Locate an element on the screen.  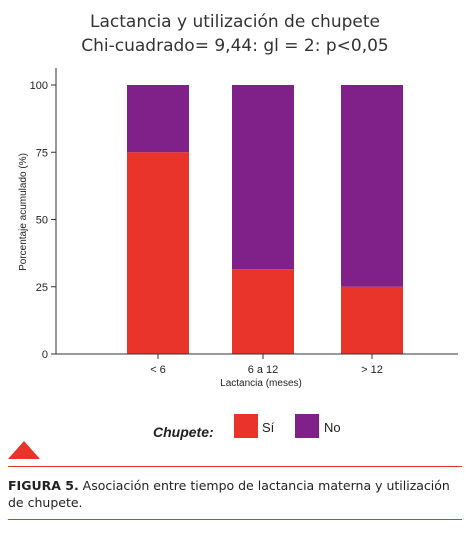
triangle-icon is located at coordinates (24, 450).